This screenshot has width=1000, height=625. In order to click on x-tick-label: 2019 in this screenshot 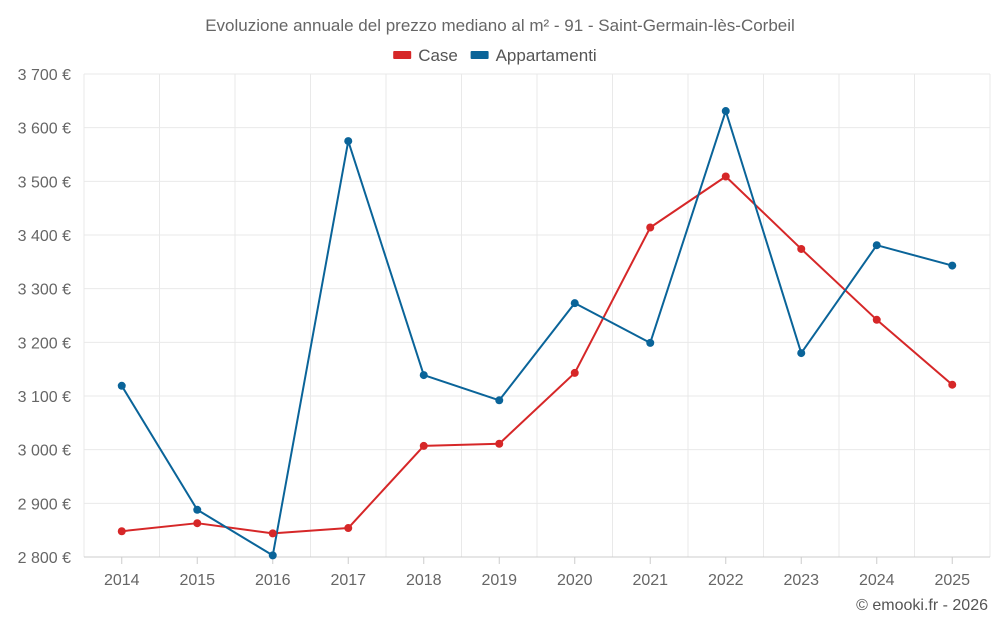, I will do `click(499, 580)`.